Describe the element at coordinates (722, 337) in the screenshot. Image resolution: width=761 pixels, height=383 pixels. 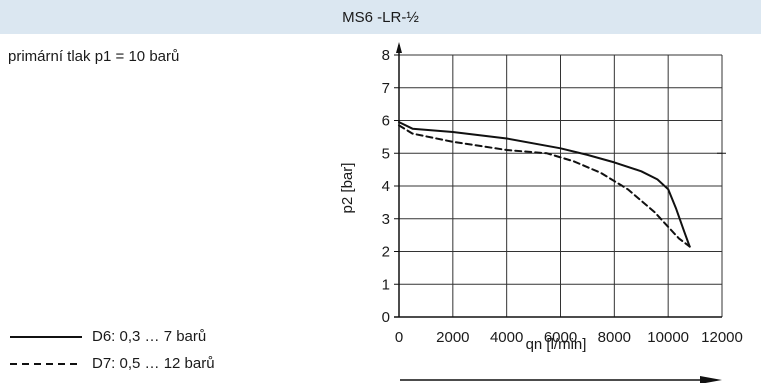
I see `x-tick-label: 12000` at that location.